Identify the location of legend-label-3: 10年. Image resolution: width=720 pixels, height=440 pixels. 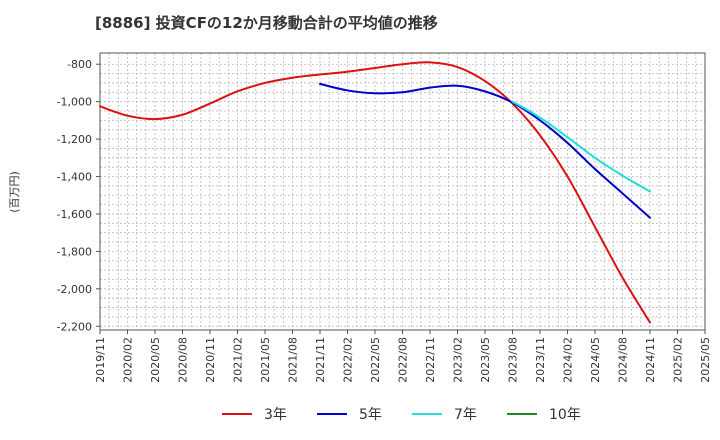
(565, 415).